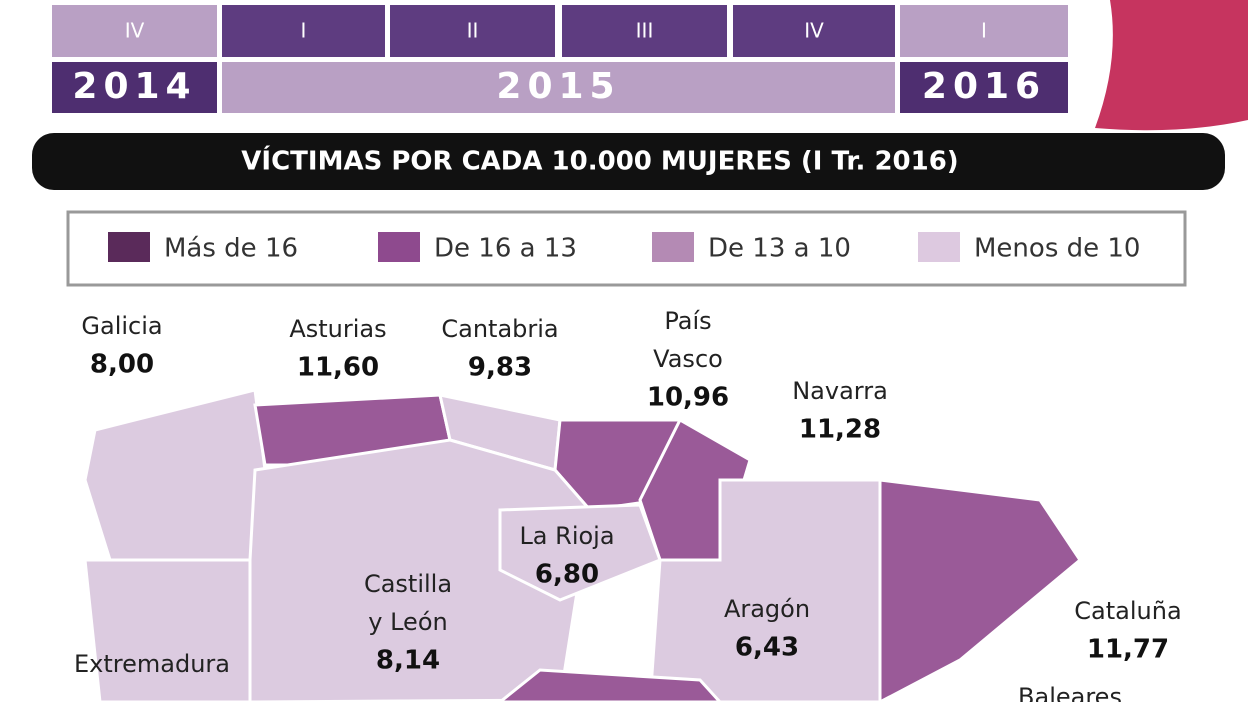 This screenshot has height=702, width=1248. I want to click on region-name: Castilla, so click(408, 584).